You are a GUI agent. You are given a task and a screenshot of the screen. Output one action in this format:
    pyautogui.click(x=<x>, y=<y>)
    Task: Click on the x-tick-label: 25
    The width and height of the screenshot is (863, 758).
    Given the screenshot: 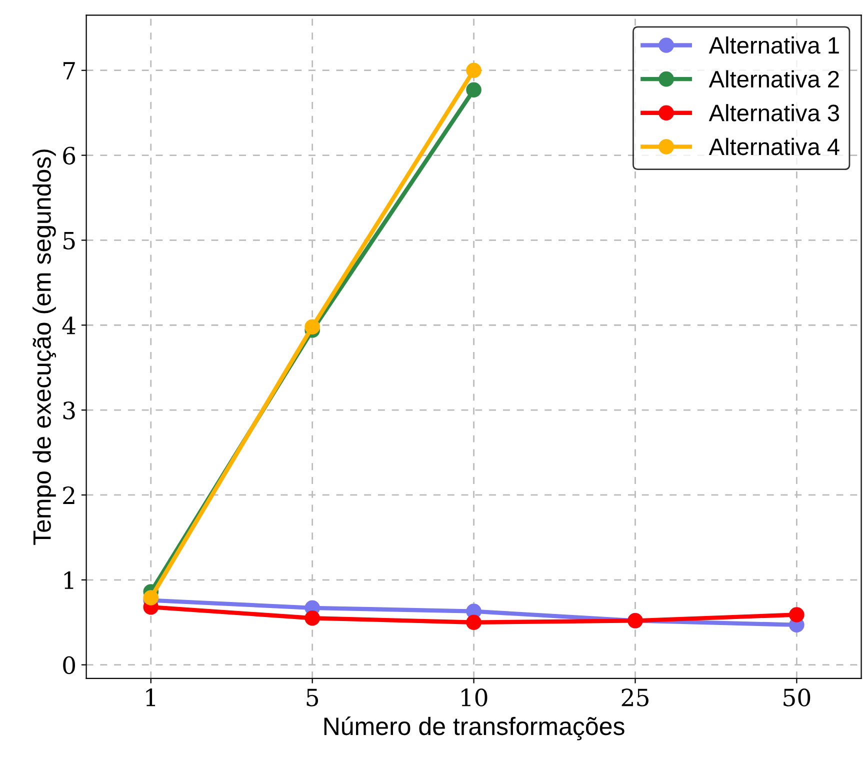 What is the action you would take?
    pyautogui.click(x=635, y=697)
    